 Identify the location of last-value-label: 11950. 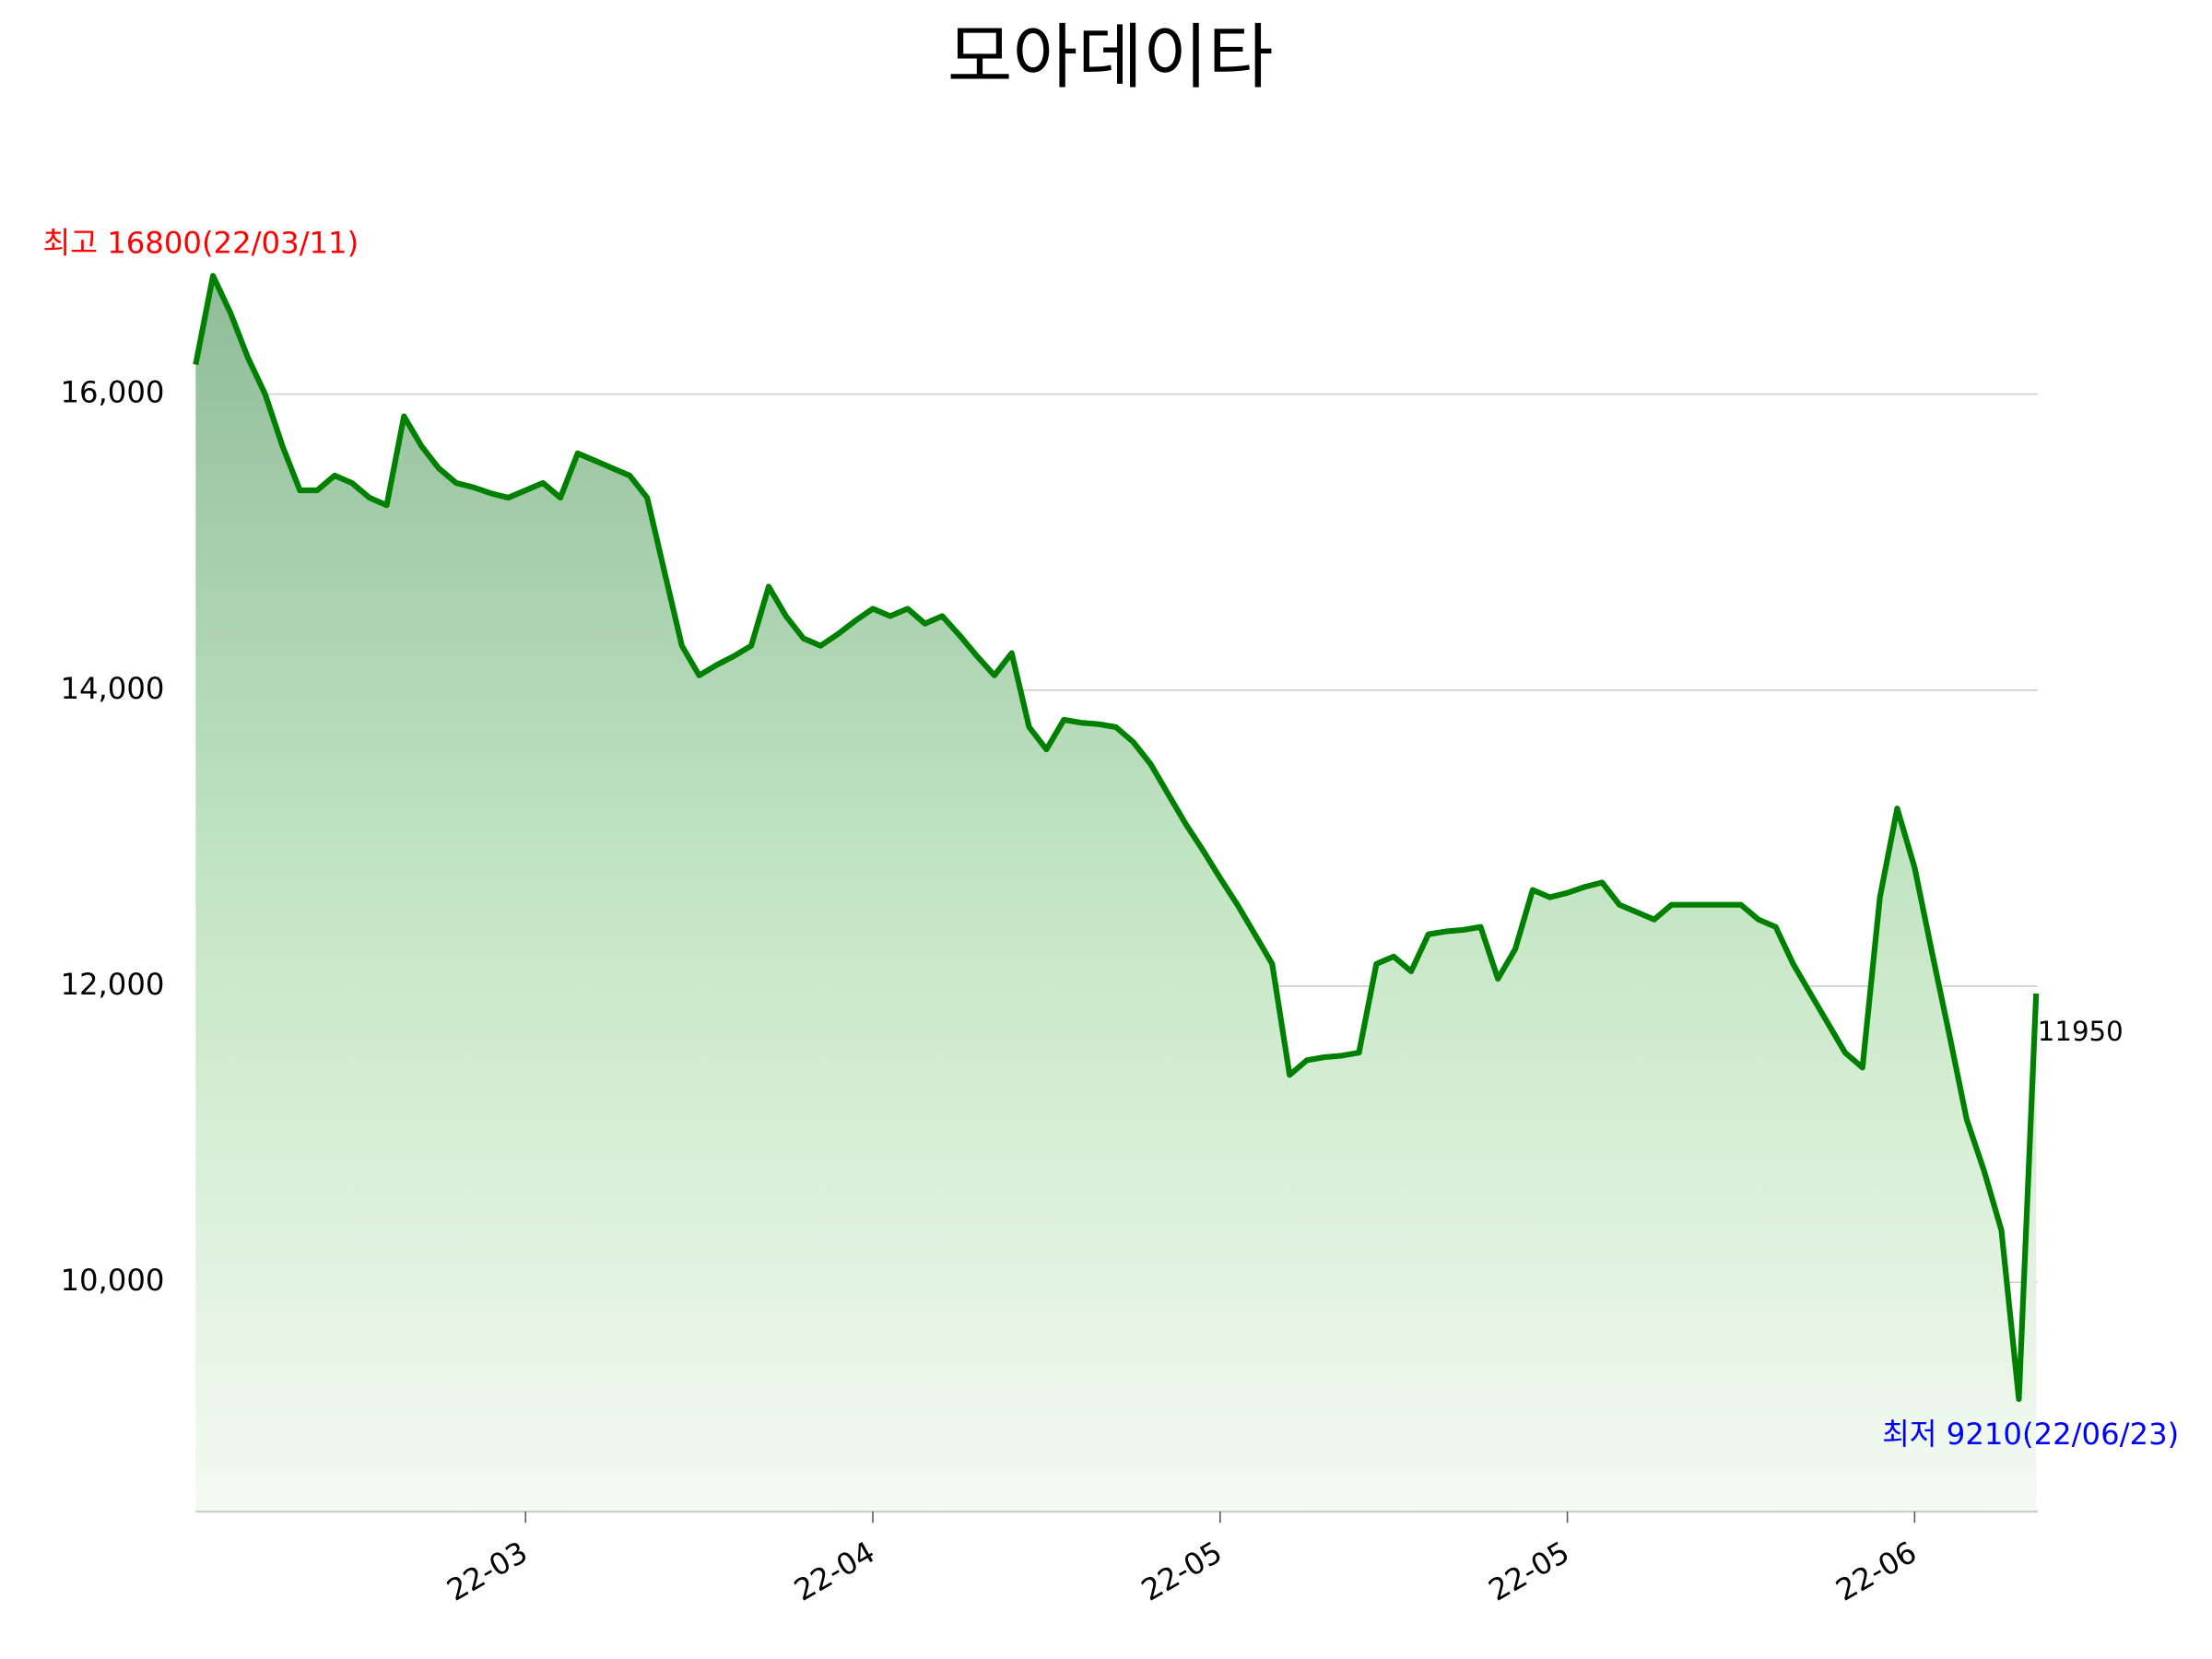
(2081, 1031).